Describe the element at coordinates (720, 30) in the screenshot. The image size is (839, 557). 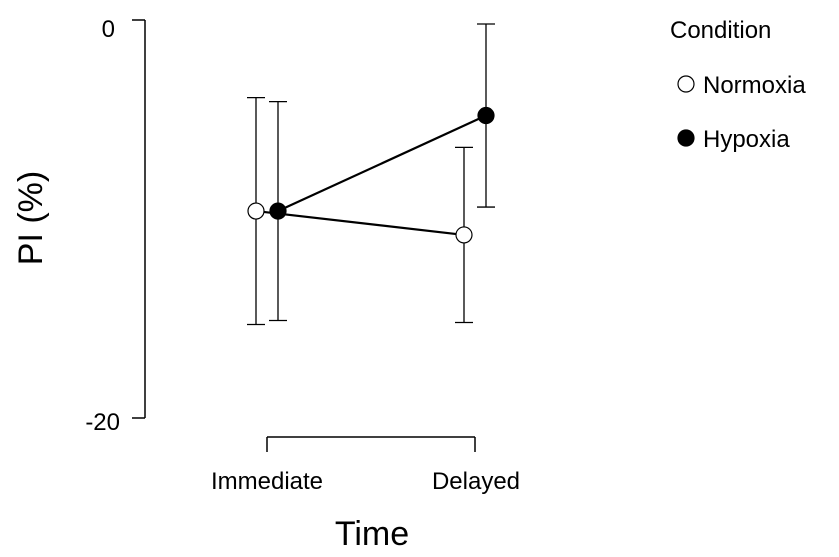
I see `legend-title: Condition` at that location.